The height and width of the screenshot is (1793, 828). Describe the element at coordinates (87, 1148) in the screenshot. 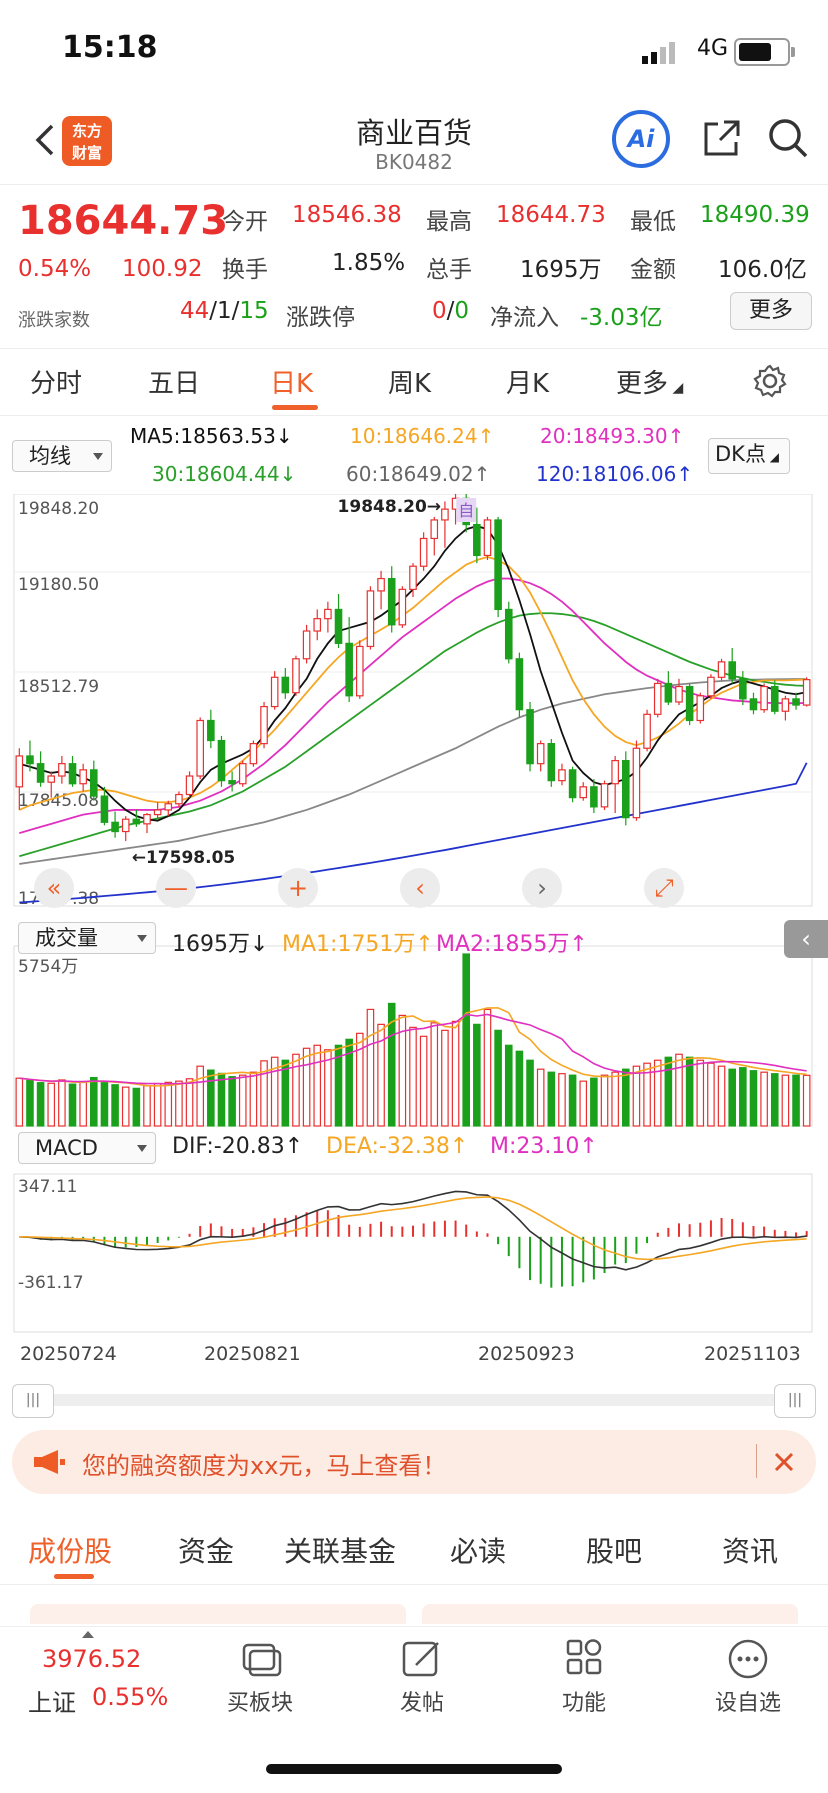

I see `macd-selector: MACD` at that location.